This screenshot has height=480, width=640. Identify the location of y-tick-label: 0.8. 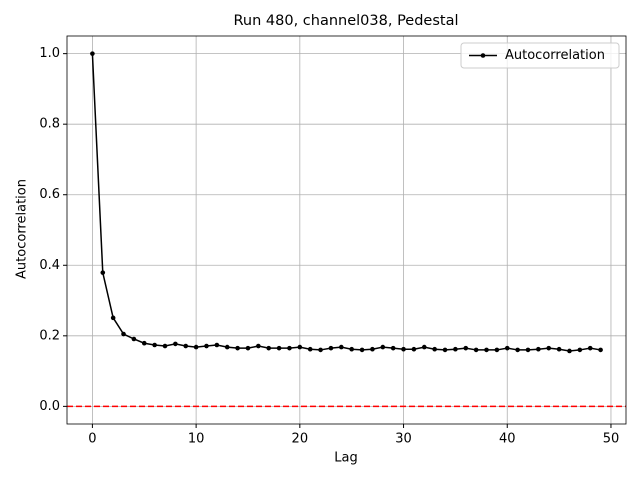
(49, 124).